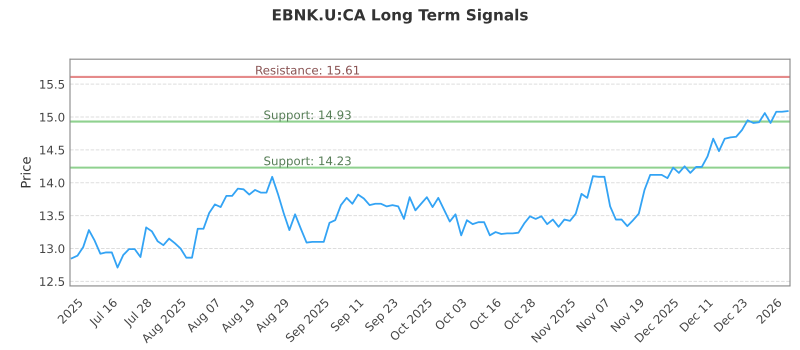 This screenshot has width=800, height=350. What do you see at coordinates (485, 314) in the screenshot?
I see `x-tick-label: Oct 16` at bounding box center [485, 314].